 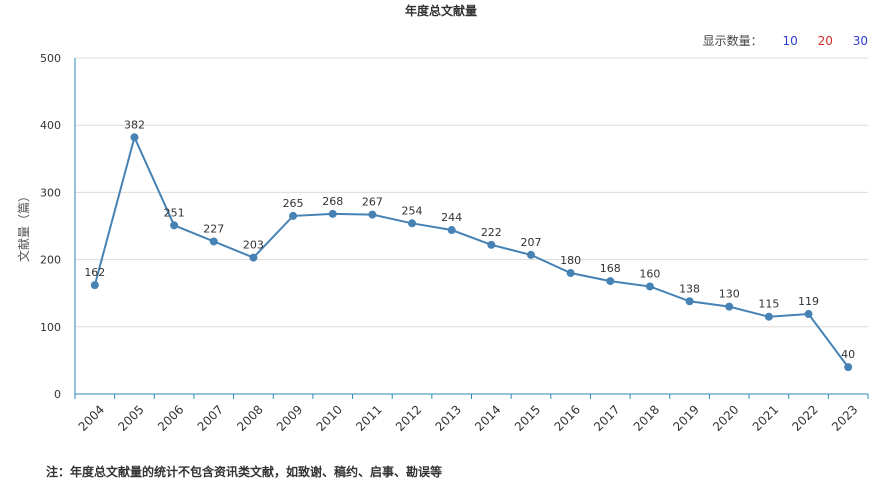 What do you see at coordinates (768, 304) in the screenshot?
I see `data-label: 115` at bounding box center [768, 304].